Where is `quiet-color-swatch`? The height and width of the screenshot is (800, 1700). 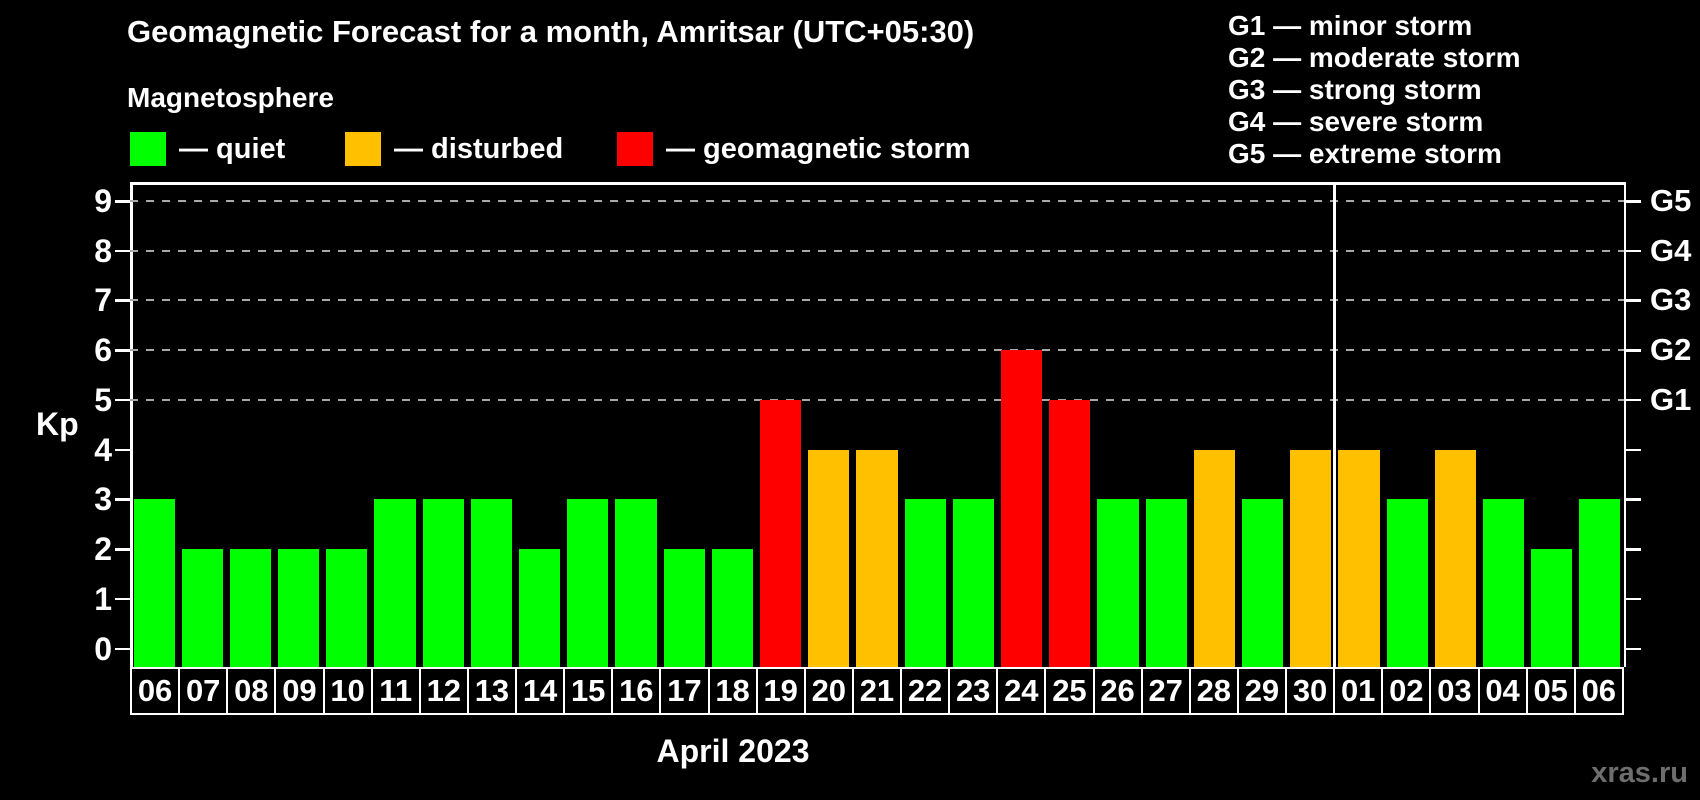 quiet-color-swatch is located at coordinates (148, 149).